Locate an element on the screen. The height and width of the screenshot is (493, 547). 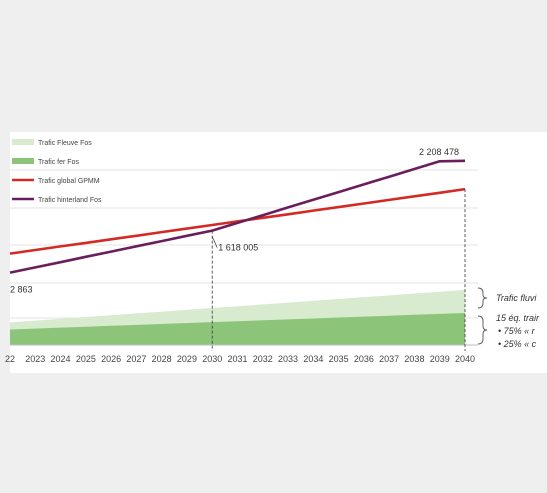
x-tick-label-2037: 2037 is located at coordinates (389, 359).